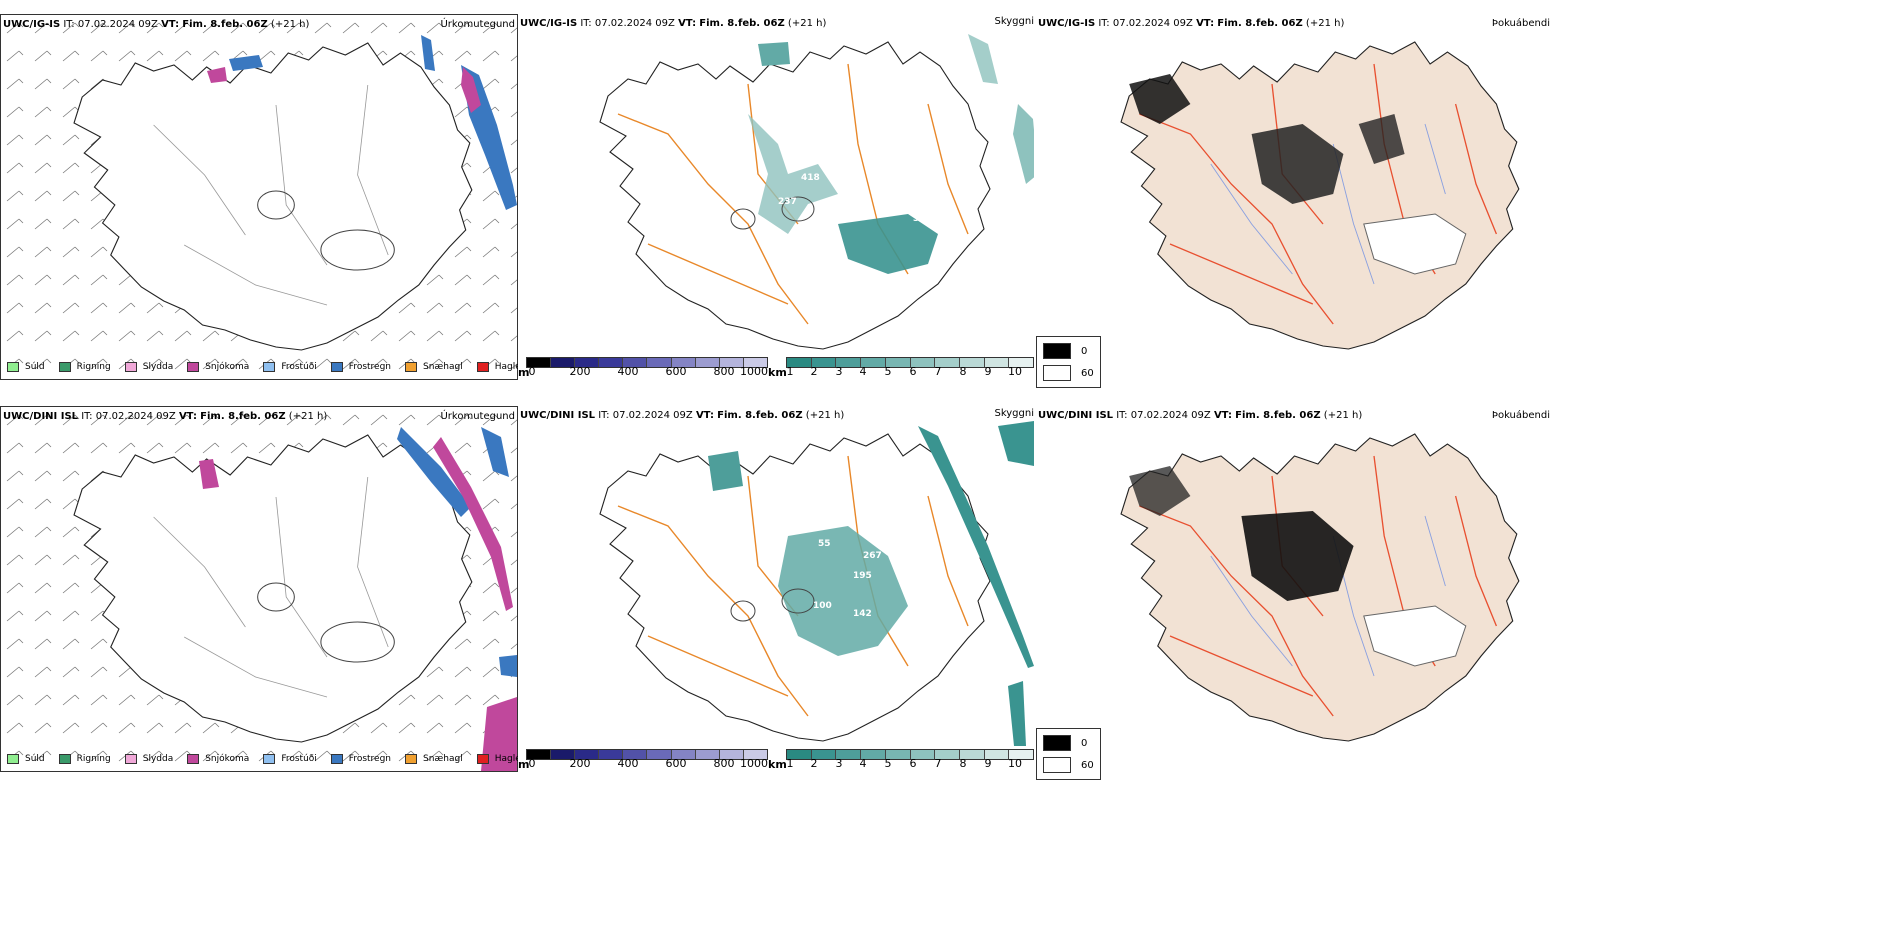  Describe the element at coordinates (912, 594) in the screenshot. I see `visibility-label: 197` at that location.